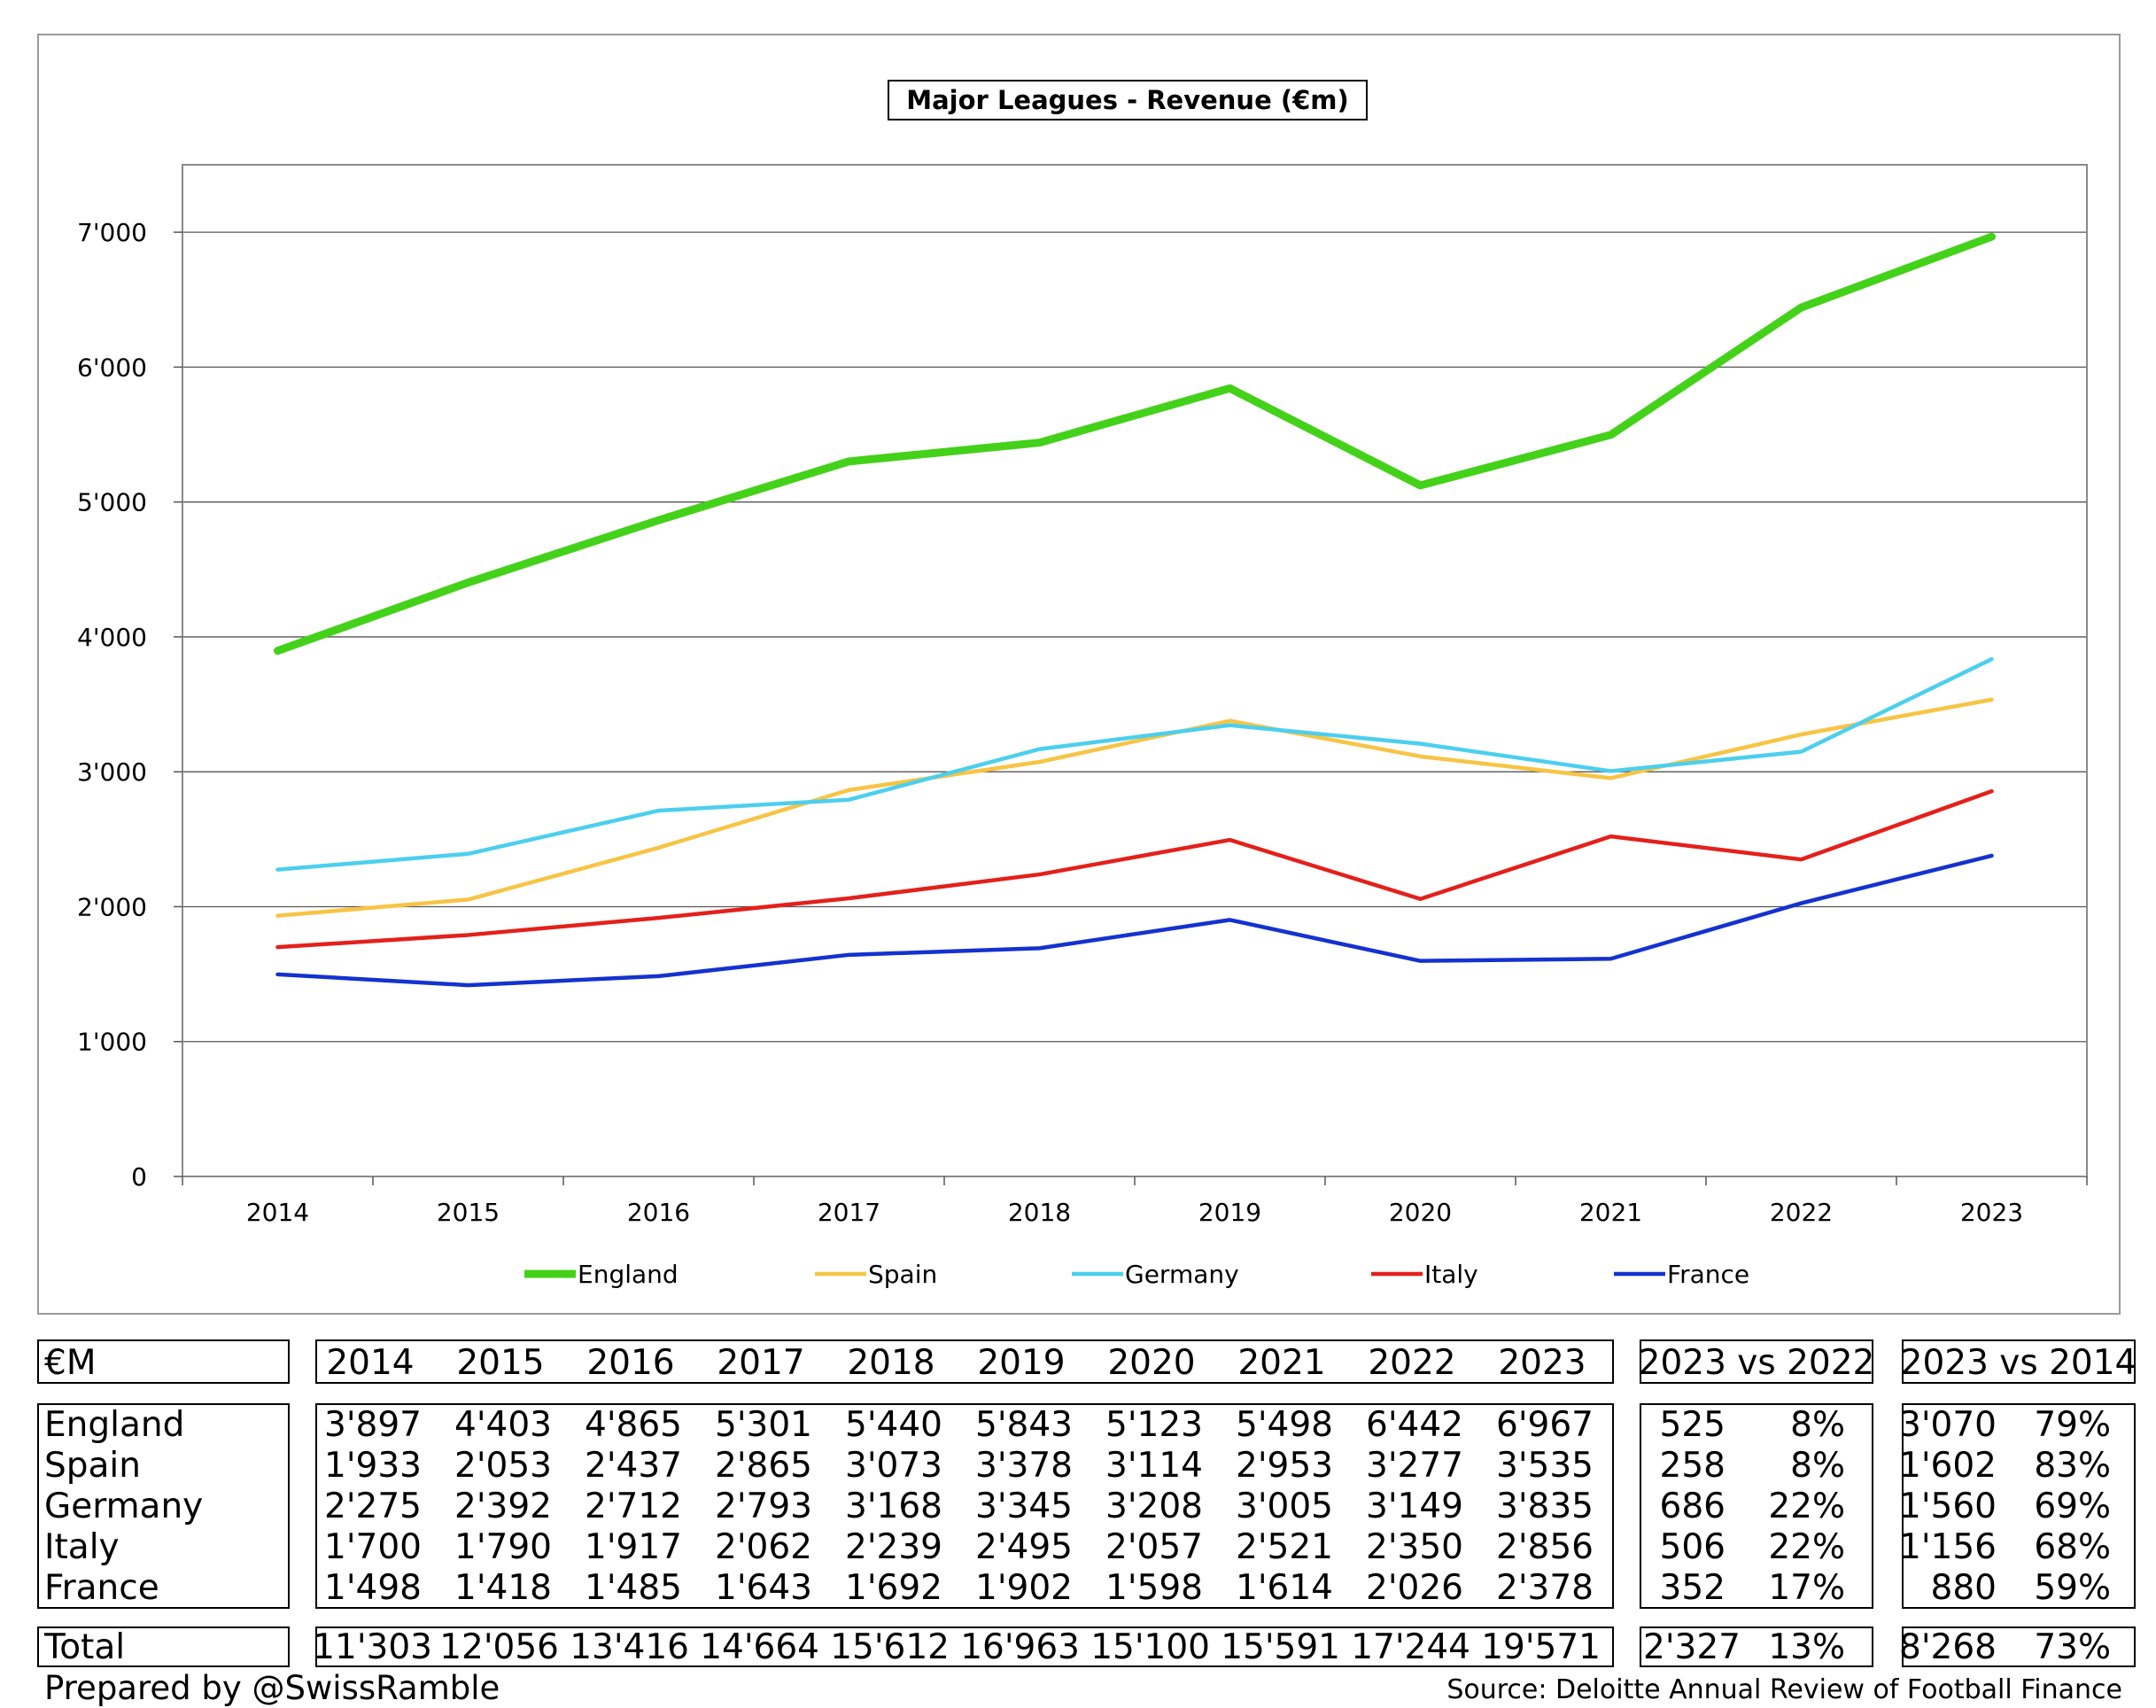 Image resolution: width=2156 pixels, height=1708 pixels. What do you see at coordinates (1545, 1425) in the screenshot?
I see `table-cell: 6'967` at bounding box center [1545, 1425].